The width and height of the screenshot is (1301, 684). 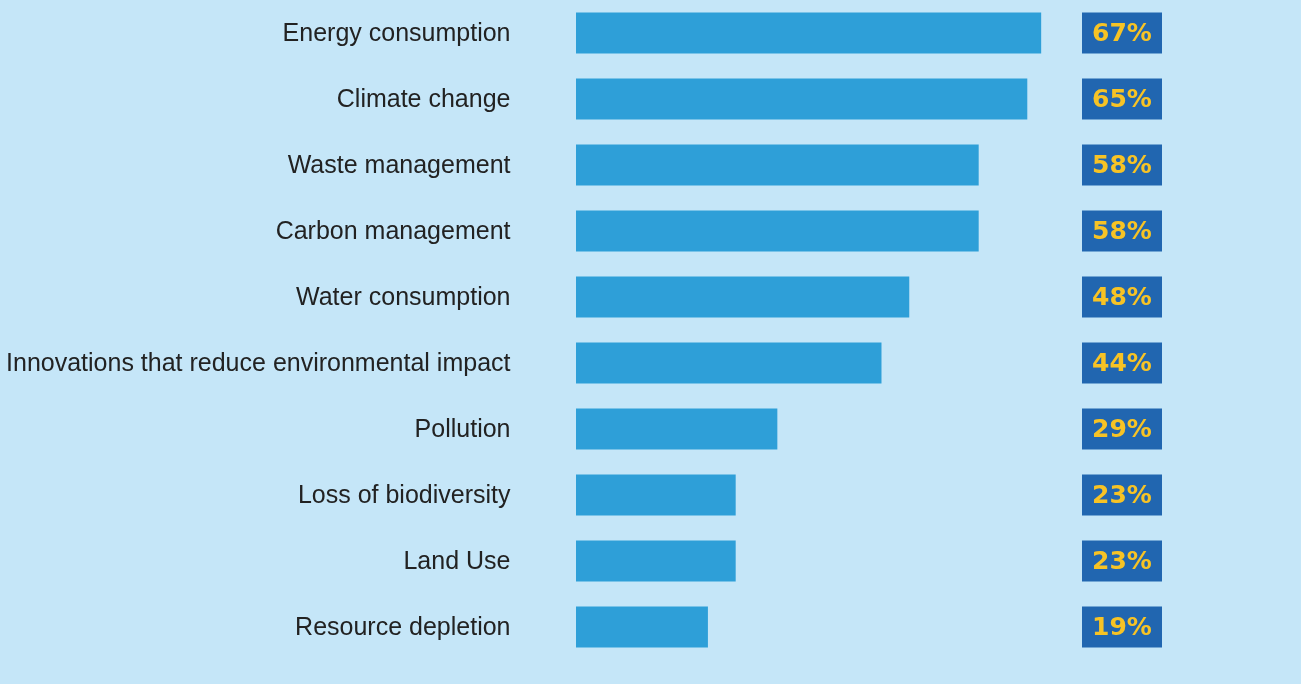 I want to click on data-label: 48%, so click(x=1122, y=296).